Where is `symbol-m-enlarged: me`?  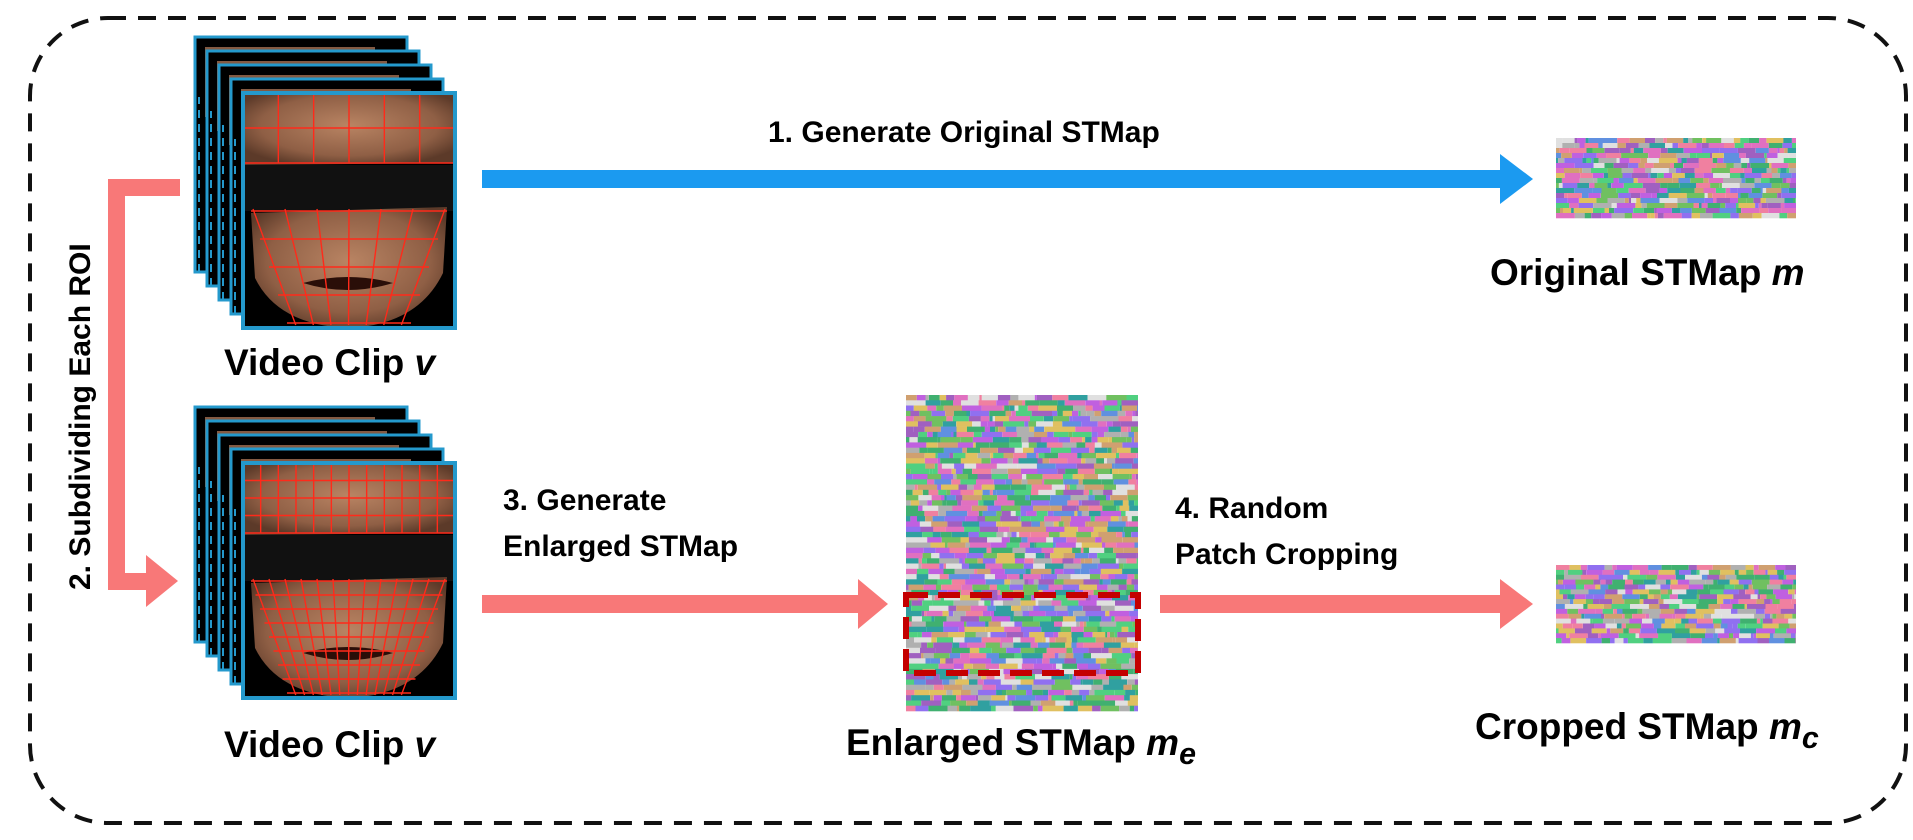 symbol-m-enlarged: me is located at coordinates (1171, 742).